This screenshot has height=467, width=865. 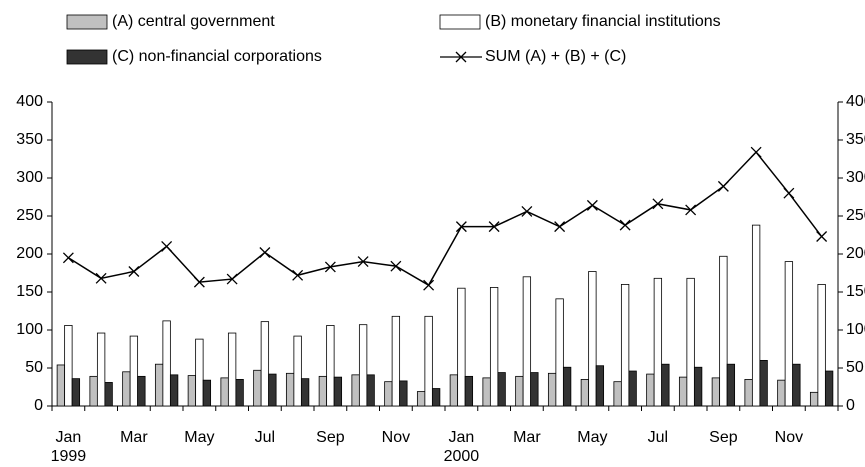 I want to click on y2-tick-label: 400, so click(x=855, y=101).